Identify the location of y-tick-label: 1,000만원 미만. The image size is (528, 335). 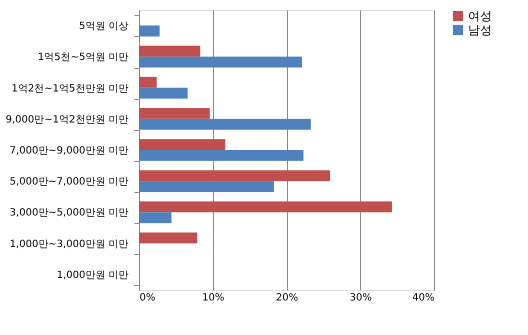
(92, 275).